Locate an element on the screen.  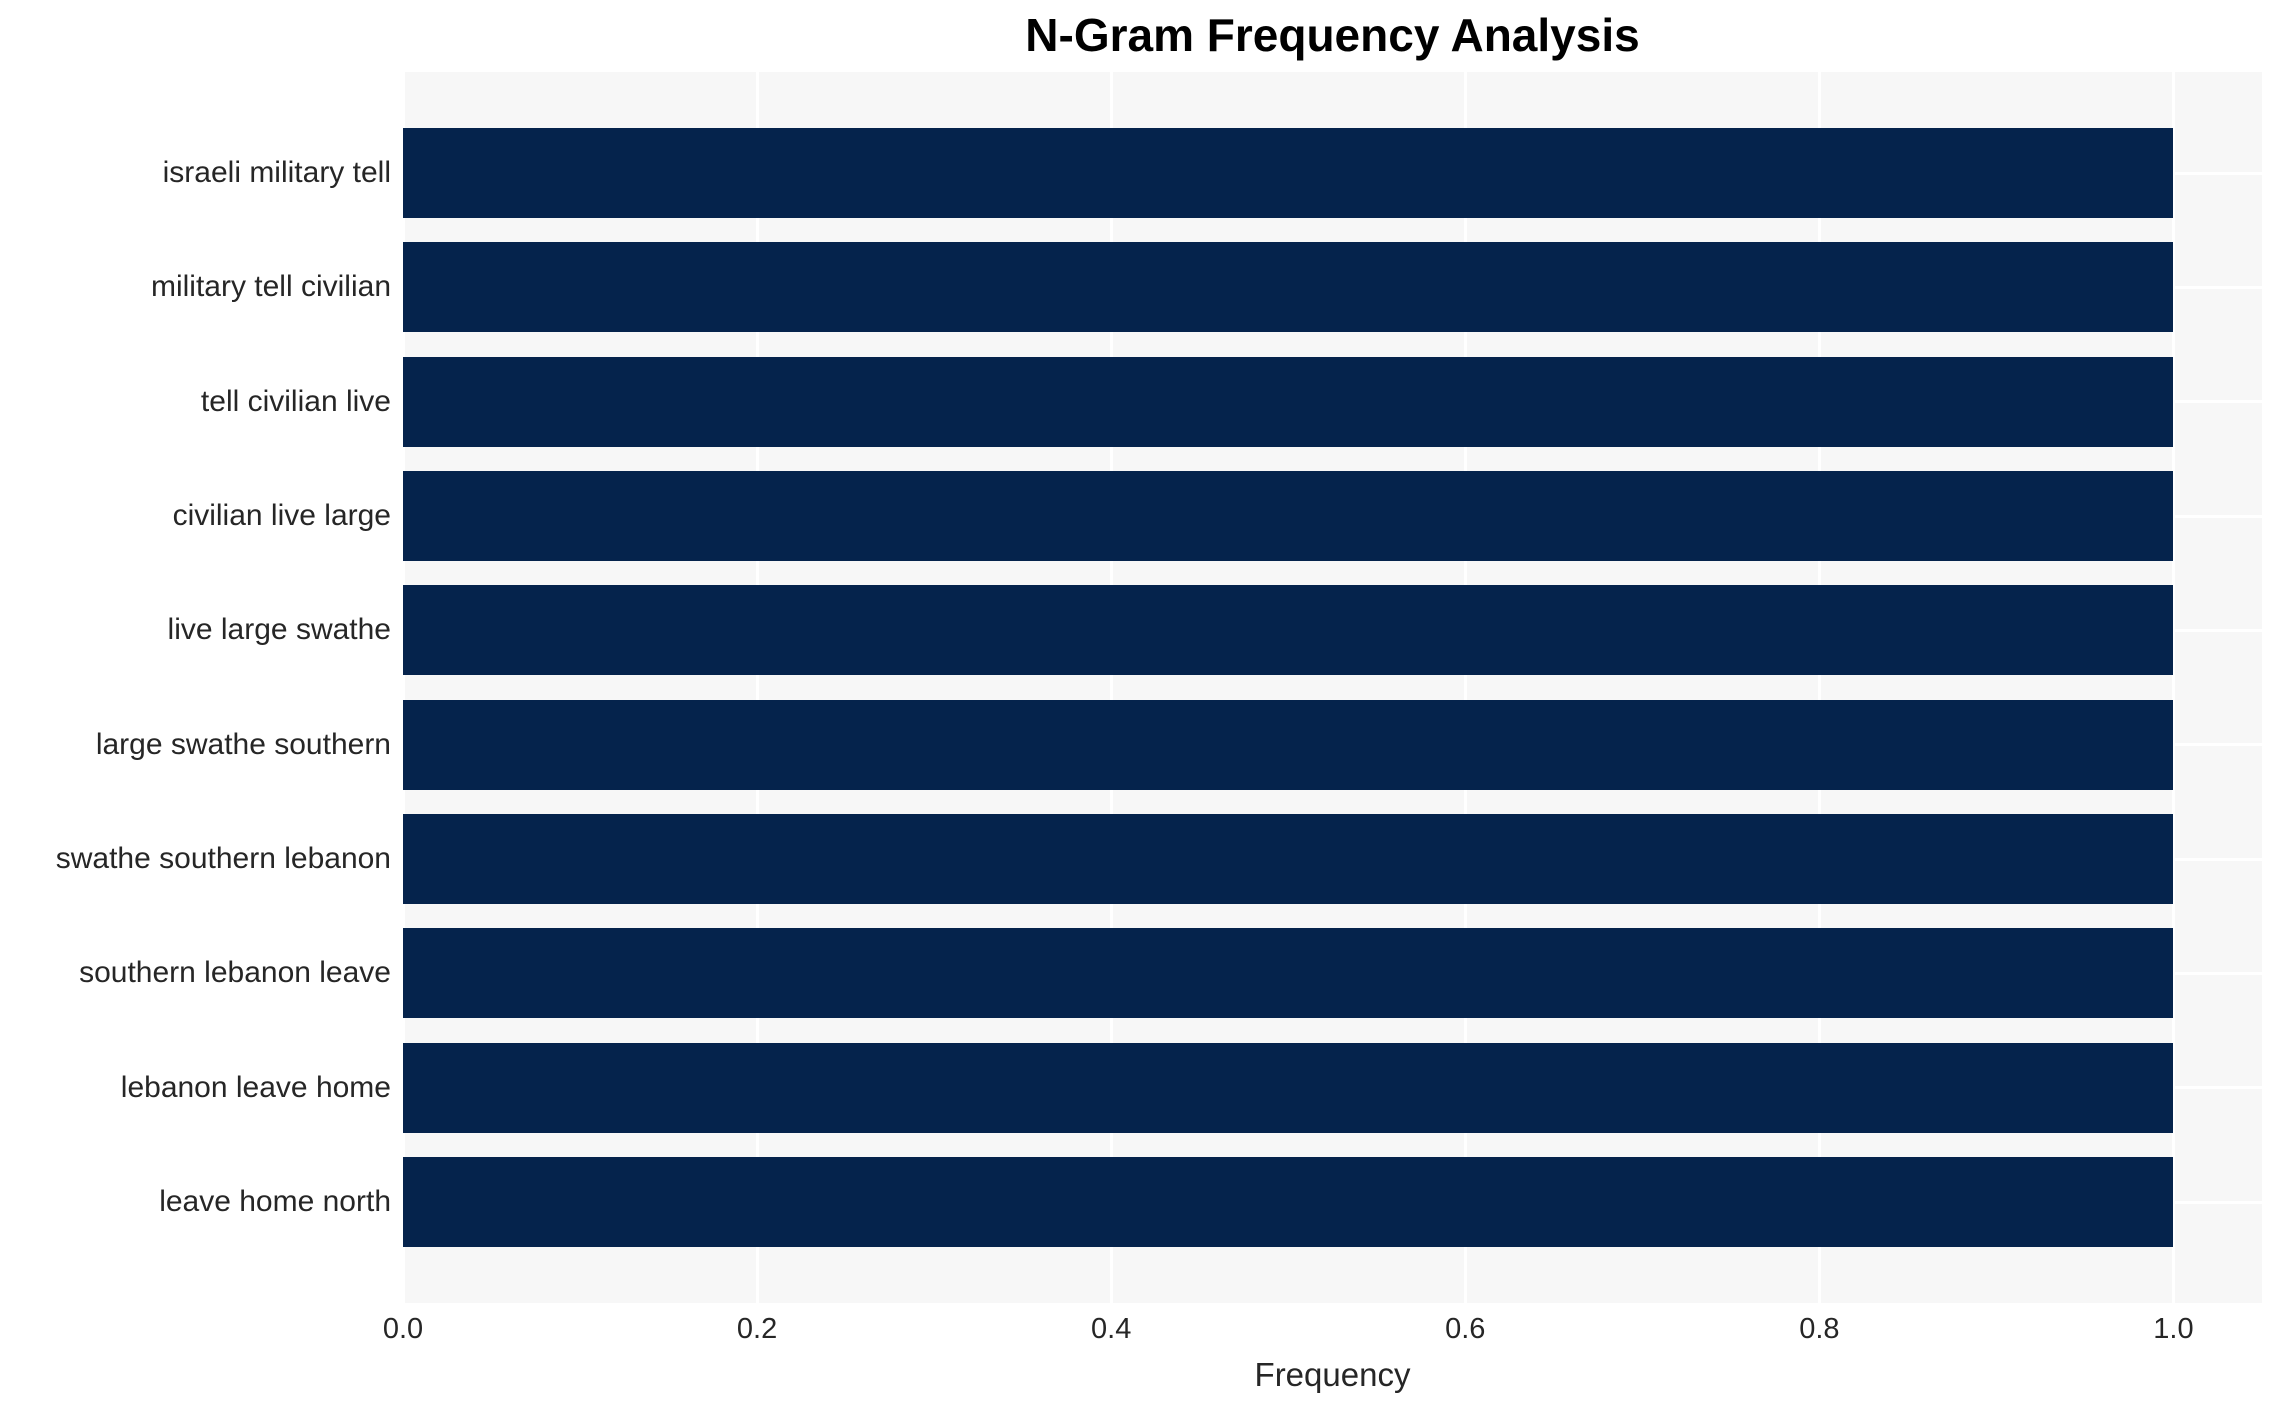
x-tick-label: 0.2 is located at coordinates (757, 1329).